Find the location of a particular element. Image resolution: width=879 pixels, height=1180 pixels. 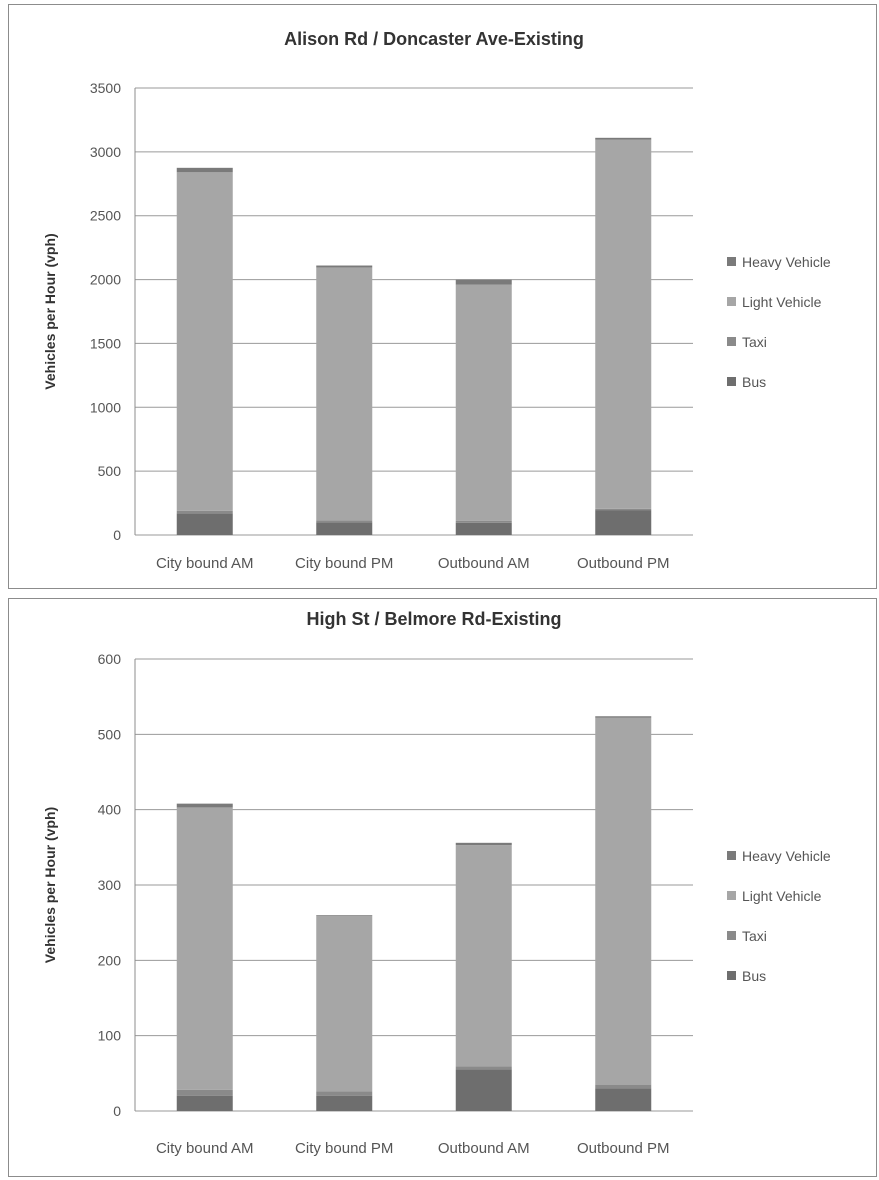

y-tick-label: 300 is located at coordinates (110, 885).